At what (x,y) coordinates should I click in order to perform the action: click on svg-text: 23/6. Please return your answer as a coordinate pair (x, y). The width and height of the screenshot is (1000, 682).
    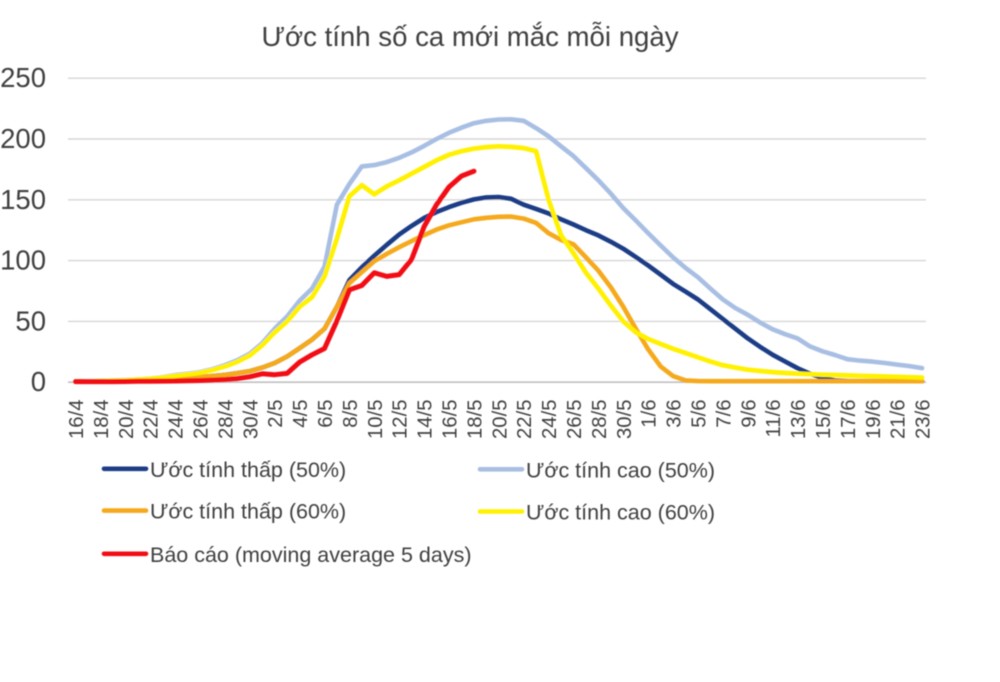
    Looking at the image, I should click on (924, 419).